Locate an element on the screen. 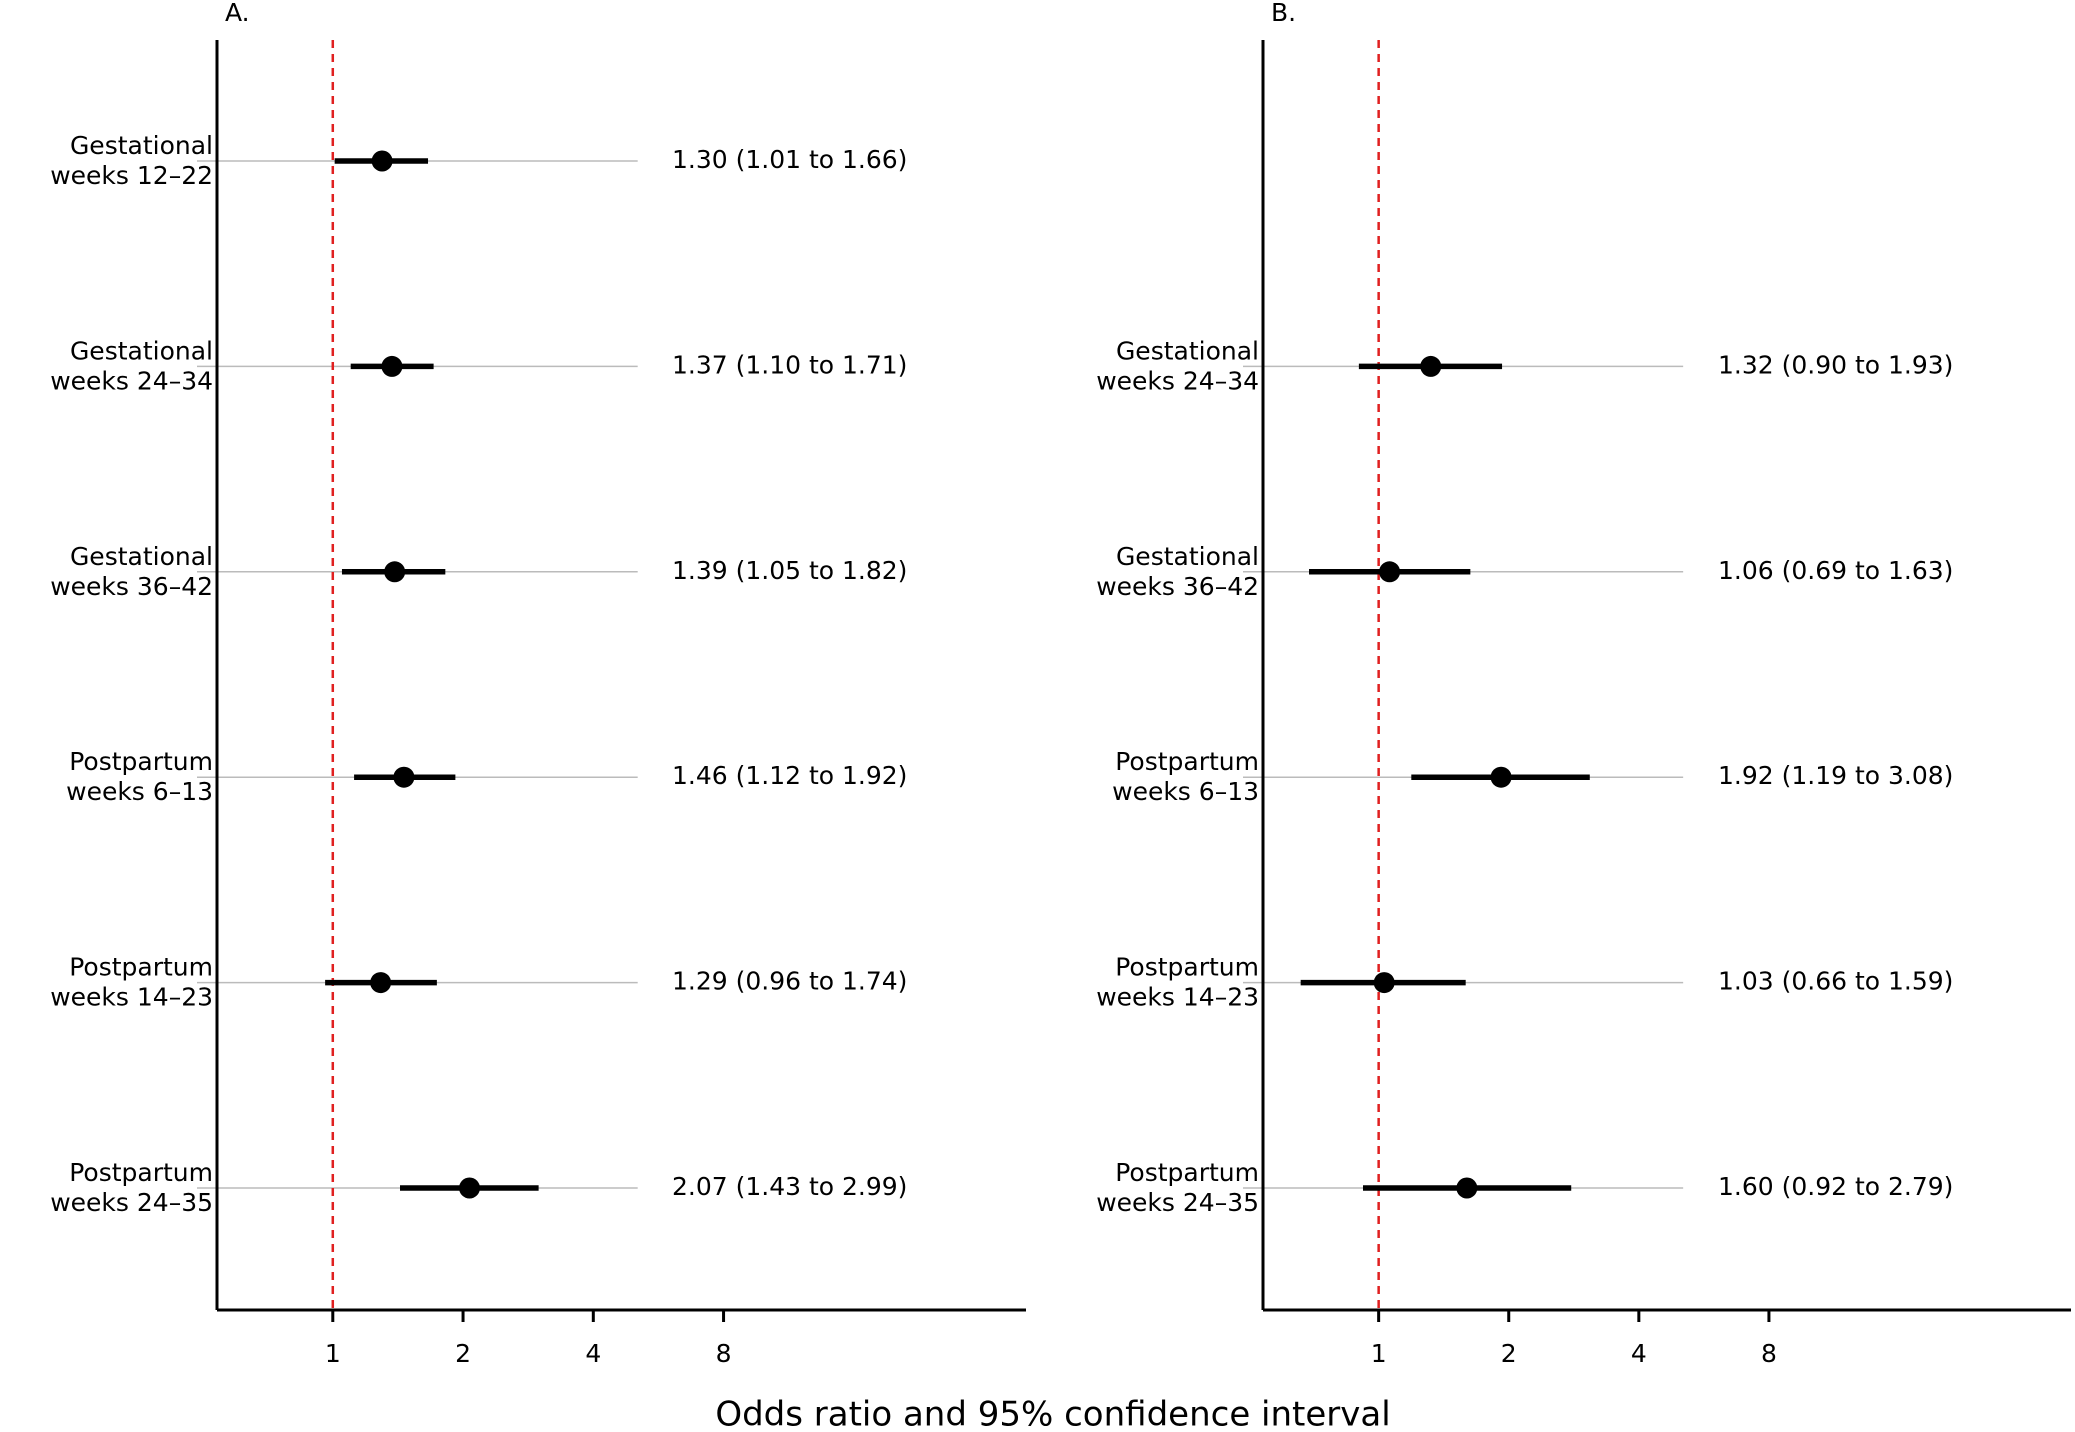 This screenshot has height=1432, width=2075. panel-title: B. is located at coordinates (1283, 13).